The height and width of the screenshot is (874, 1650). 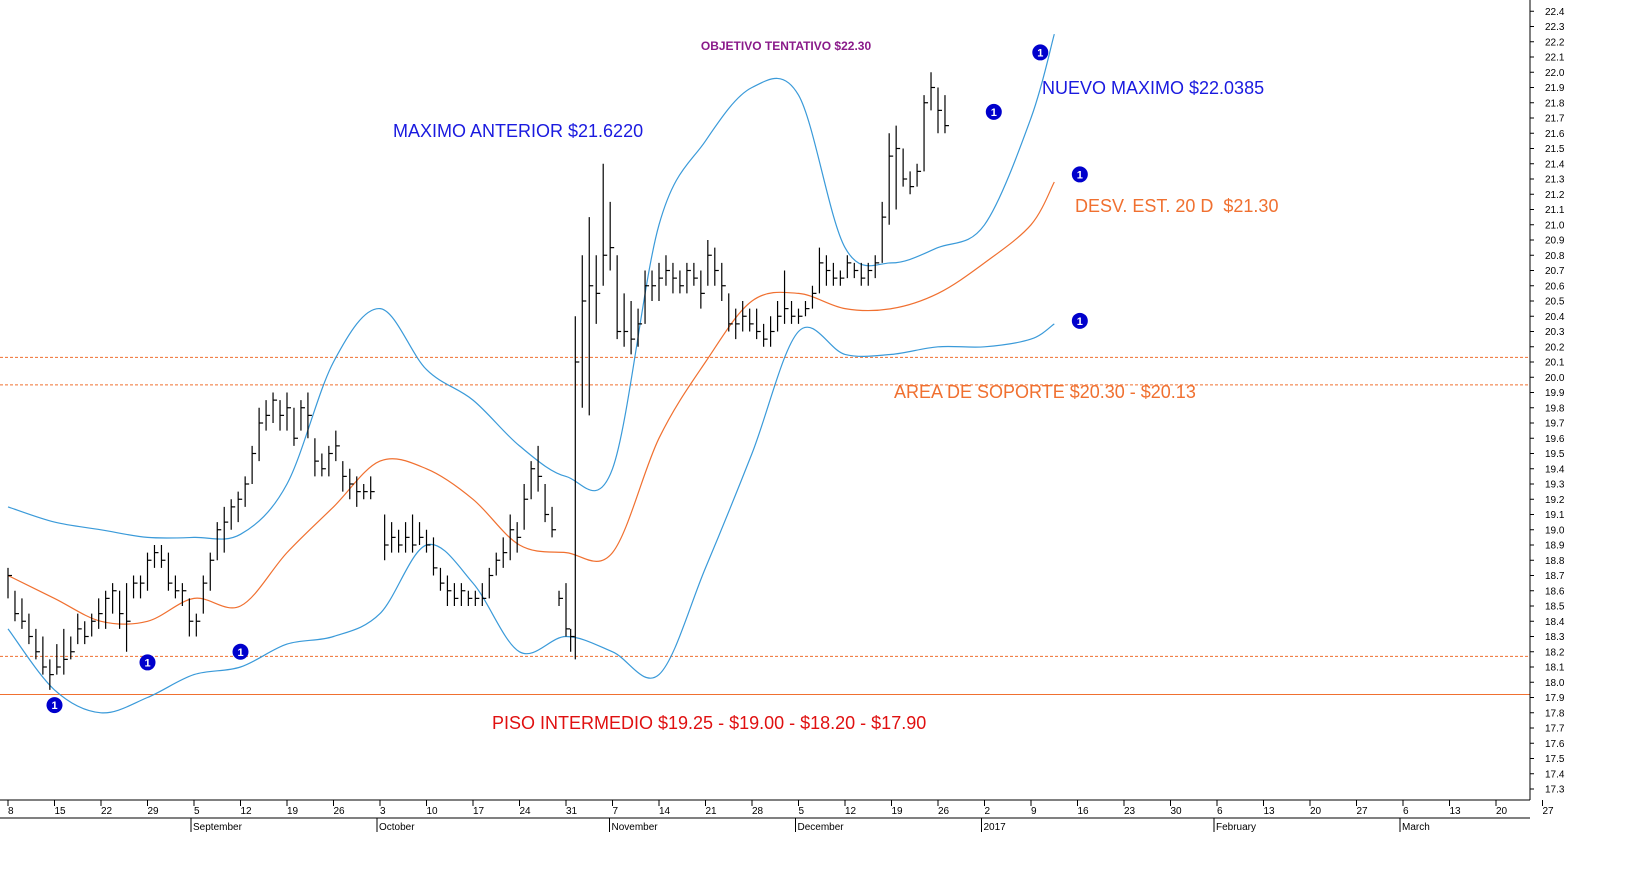 I want to click on x-tick-label: 30, so click(x=1177, y=811).